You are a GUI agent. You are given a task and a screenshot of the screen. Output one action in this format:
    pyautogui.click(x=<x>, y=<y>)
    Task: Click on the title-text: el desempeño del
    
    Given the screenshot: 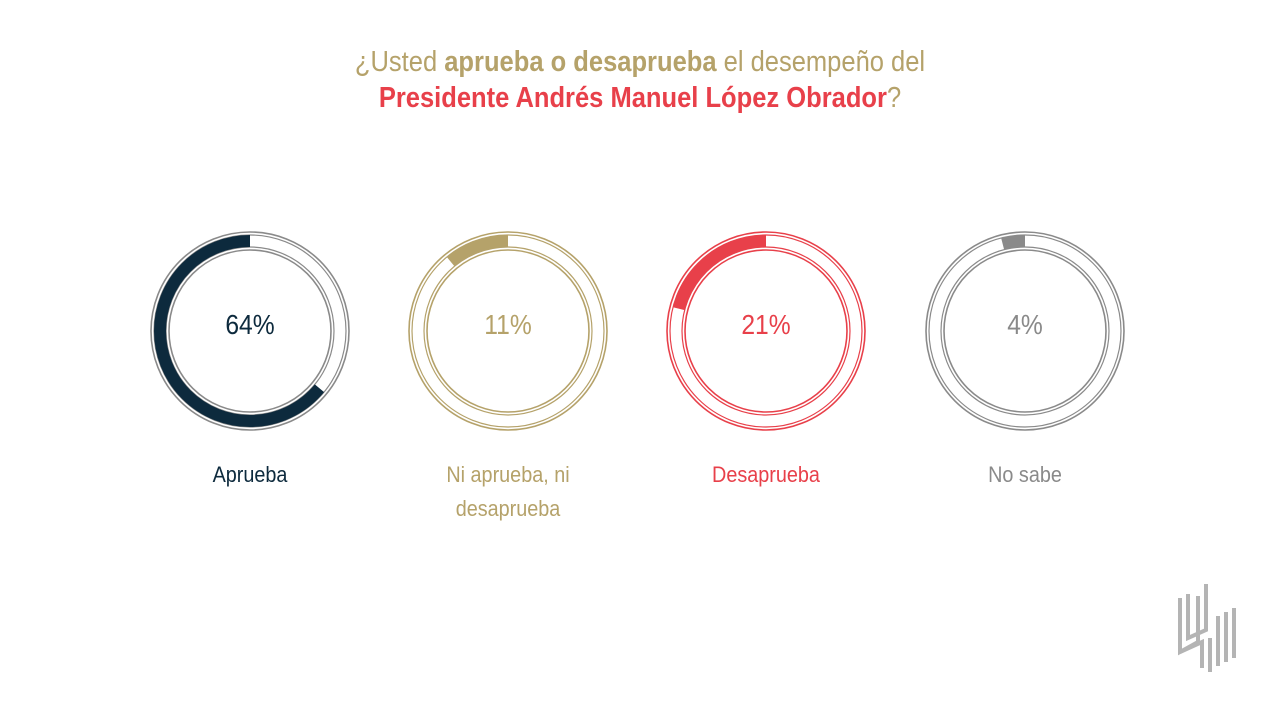 What is the action you would take?
    pyautogui.click(x=821, y=62)
    